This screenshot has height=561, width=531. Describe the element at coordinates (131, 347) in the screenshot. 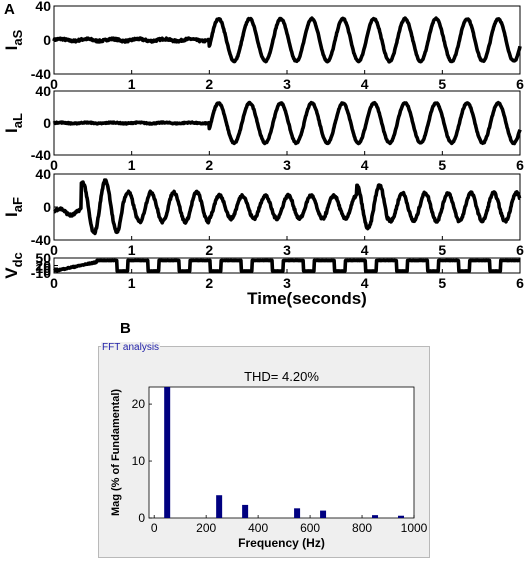

I see `fft-window-title: FFT analysis` at that location.